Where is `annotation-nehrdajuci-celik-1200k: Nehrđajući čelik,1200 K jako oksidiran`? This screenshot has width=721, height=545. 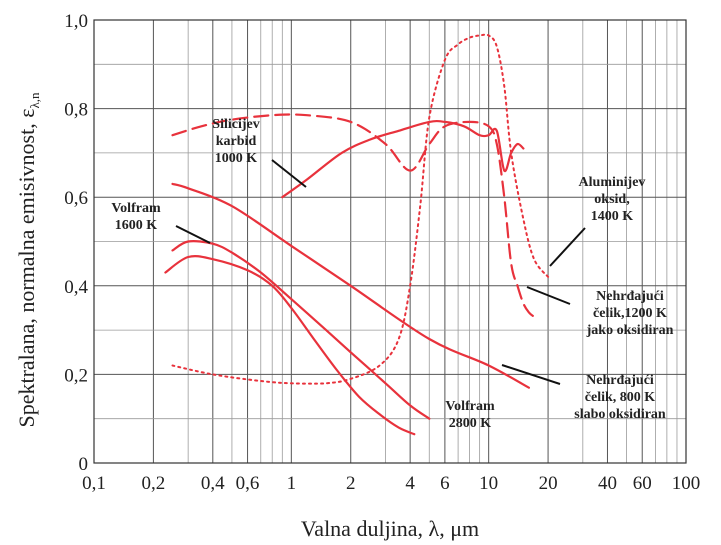
annotation-nehrdajuci-celik-1200k: Nehrđajući čelik,1200 K jako oksidiran is located at coordinates (600, 312).